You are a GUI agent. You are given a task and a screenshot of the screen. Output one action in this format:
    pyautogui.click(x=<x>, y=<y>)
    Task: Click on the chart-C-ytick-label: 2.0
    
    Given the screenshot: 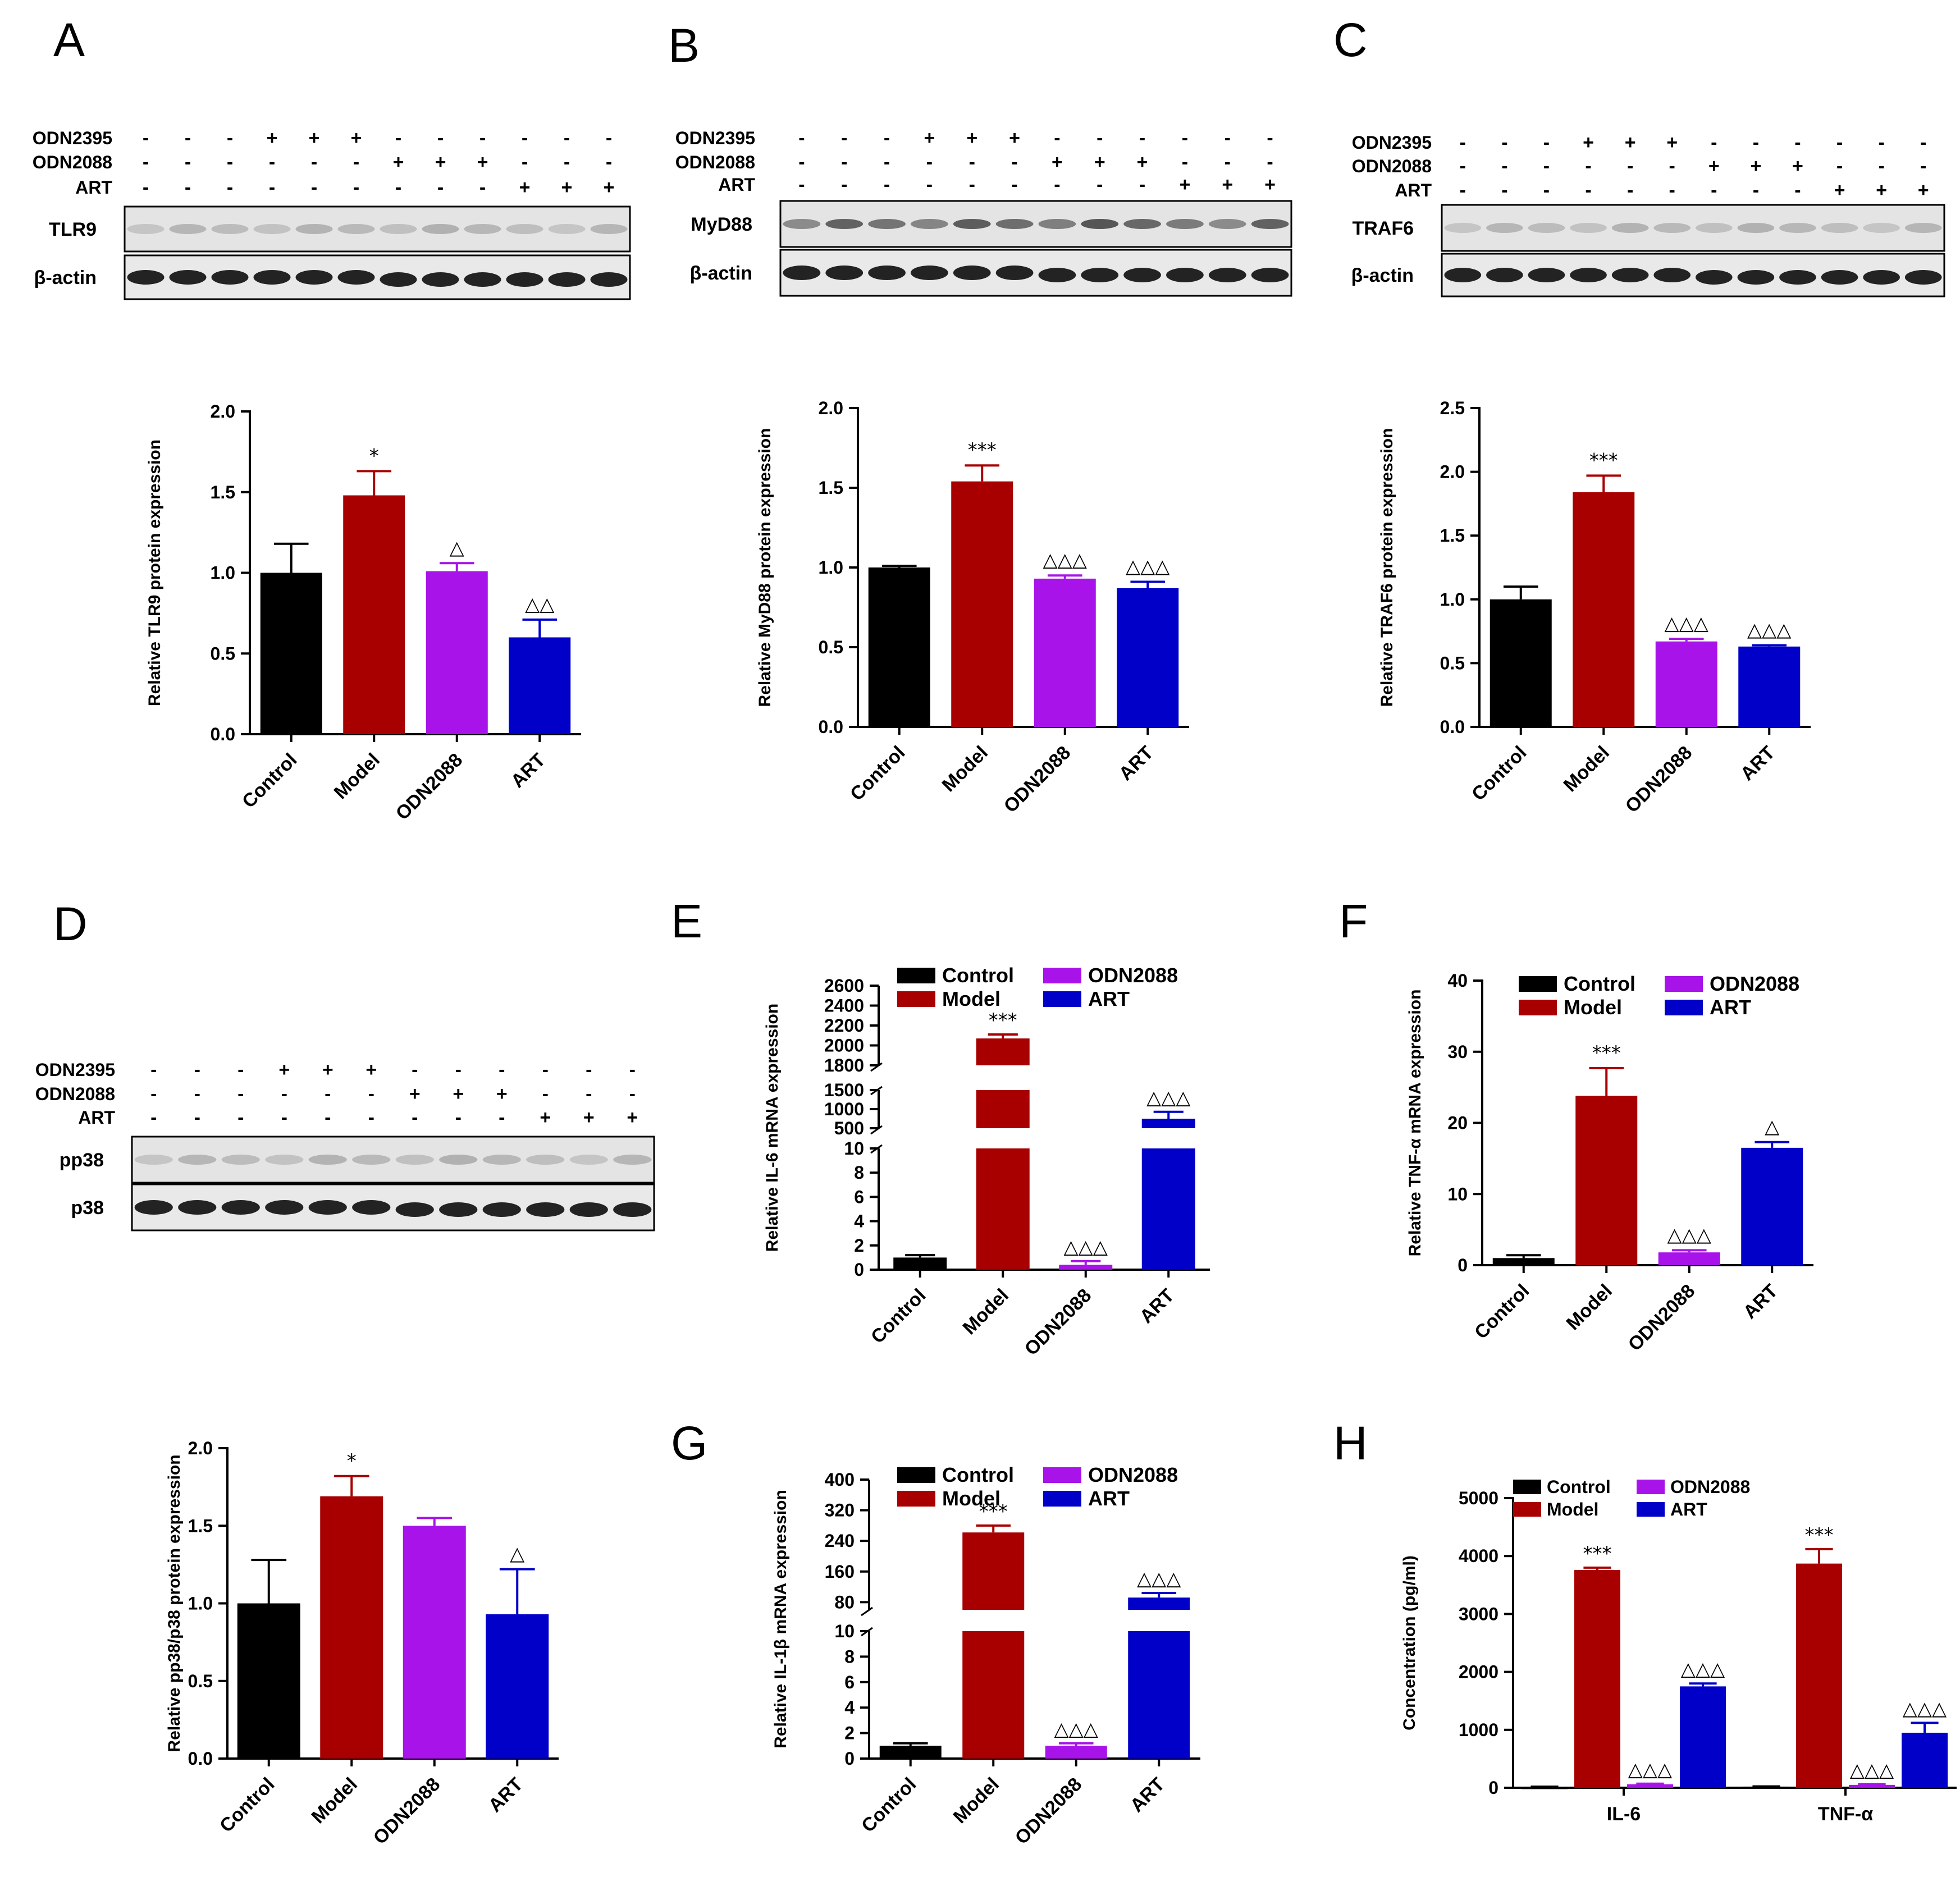 What is the action you would take?
    pyautogui.click(x=1452, y=472)
    